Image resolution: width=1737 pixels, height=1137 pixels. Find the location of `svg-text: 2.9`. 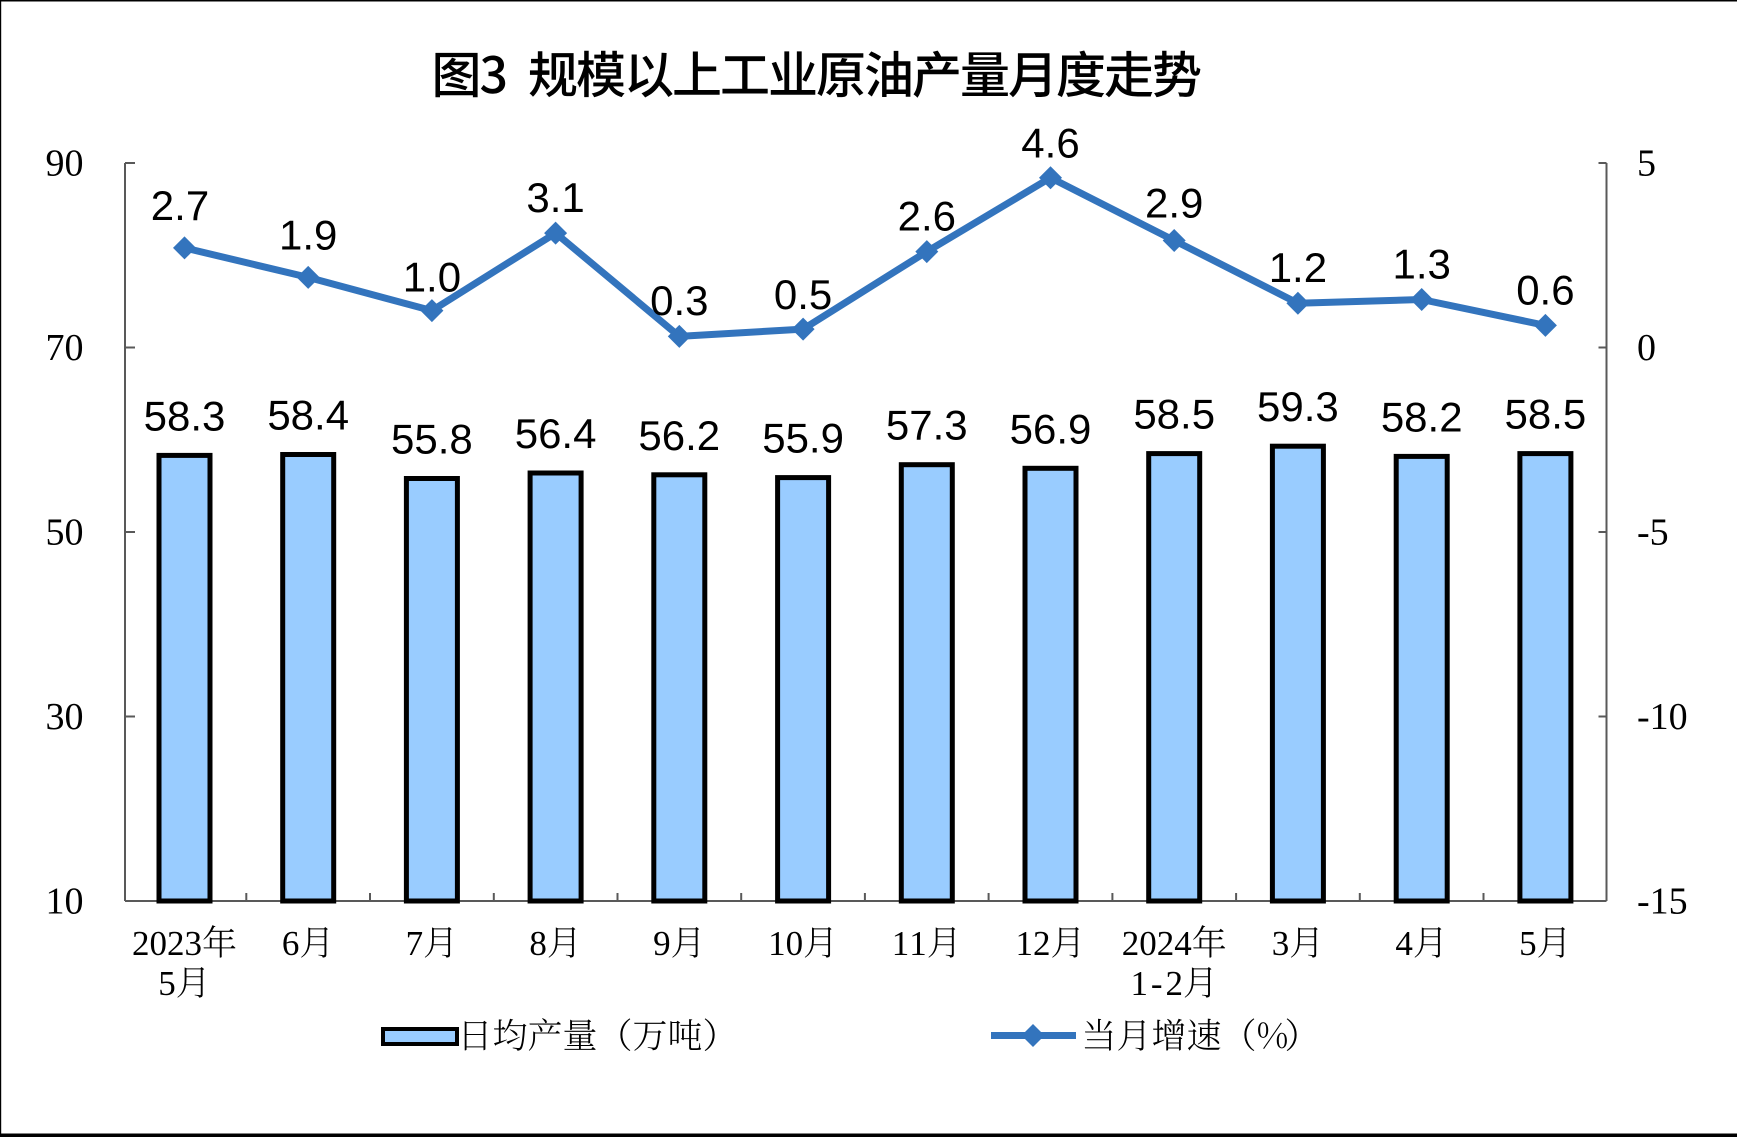

svg-text: 2.9 is located at coordinates (1174, 203).